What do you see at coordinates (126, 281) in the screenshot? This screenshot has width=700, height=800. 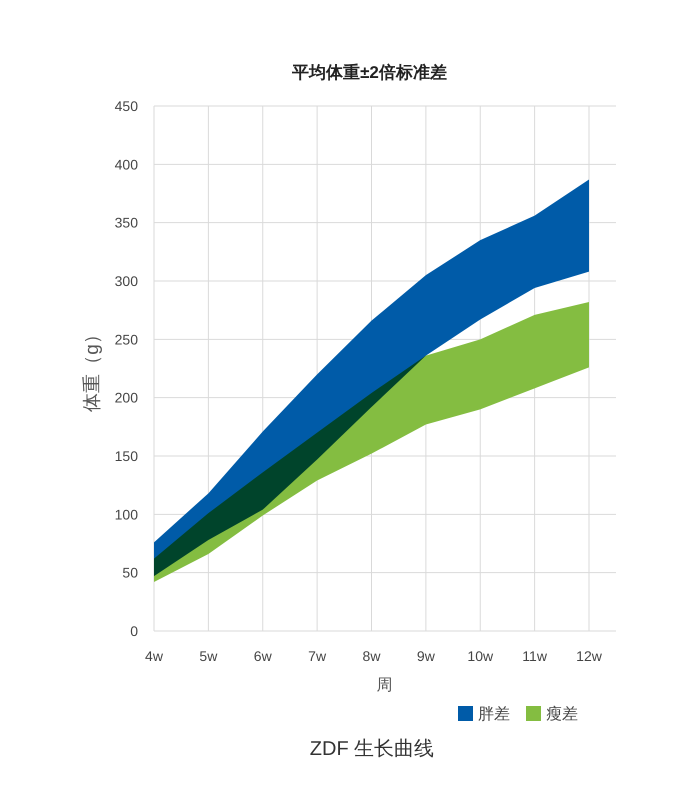 I see `y-tick-label: 300` at bounding box center [126, 281].